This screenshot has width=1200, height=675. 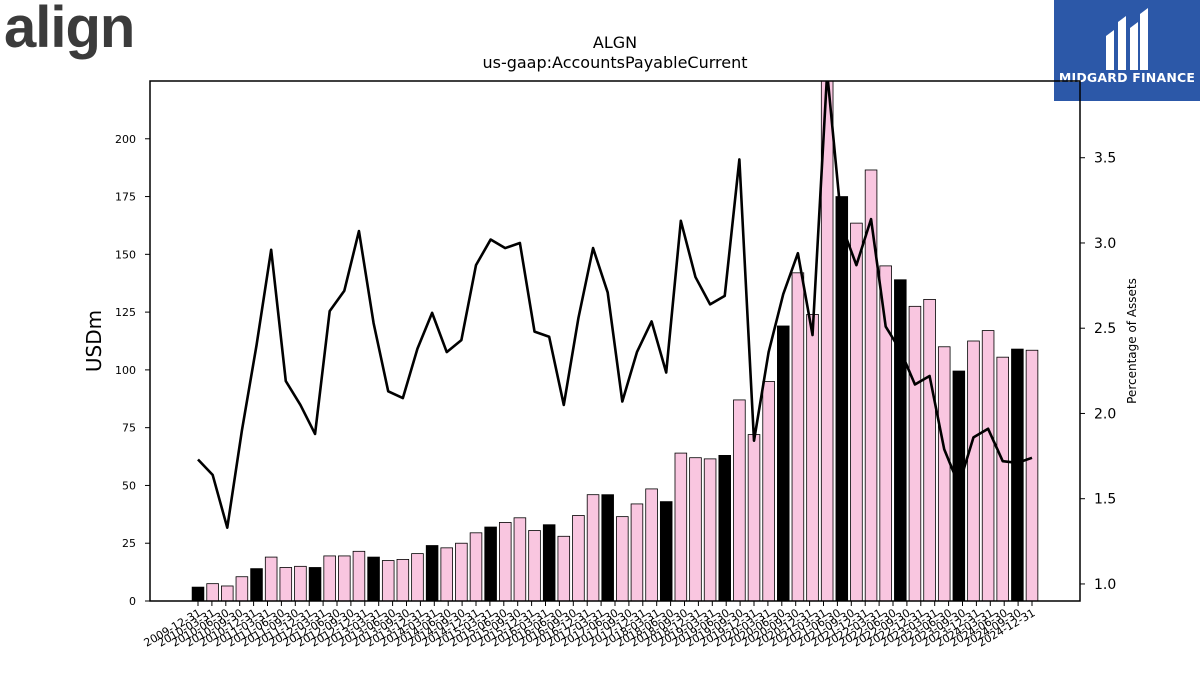 What do you see at coordinates (125, 139) in the screenshot?
I see `y-tick-label: 200` at bounding box center [125, 139].